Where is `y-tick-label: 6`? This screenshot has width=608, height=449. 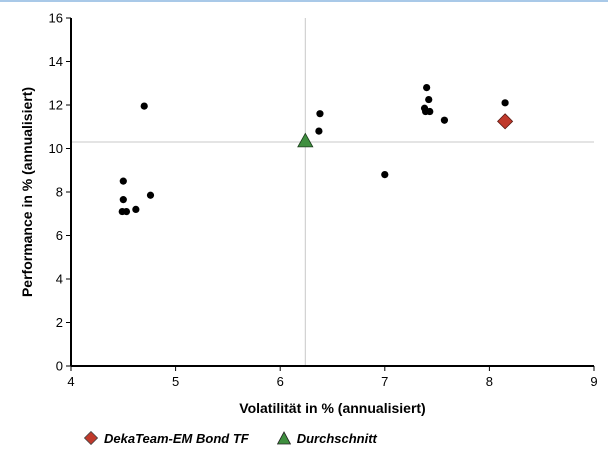 y-tick-label: 6 is located at coordinates (59, 235).